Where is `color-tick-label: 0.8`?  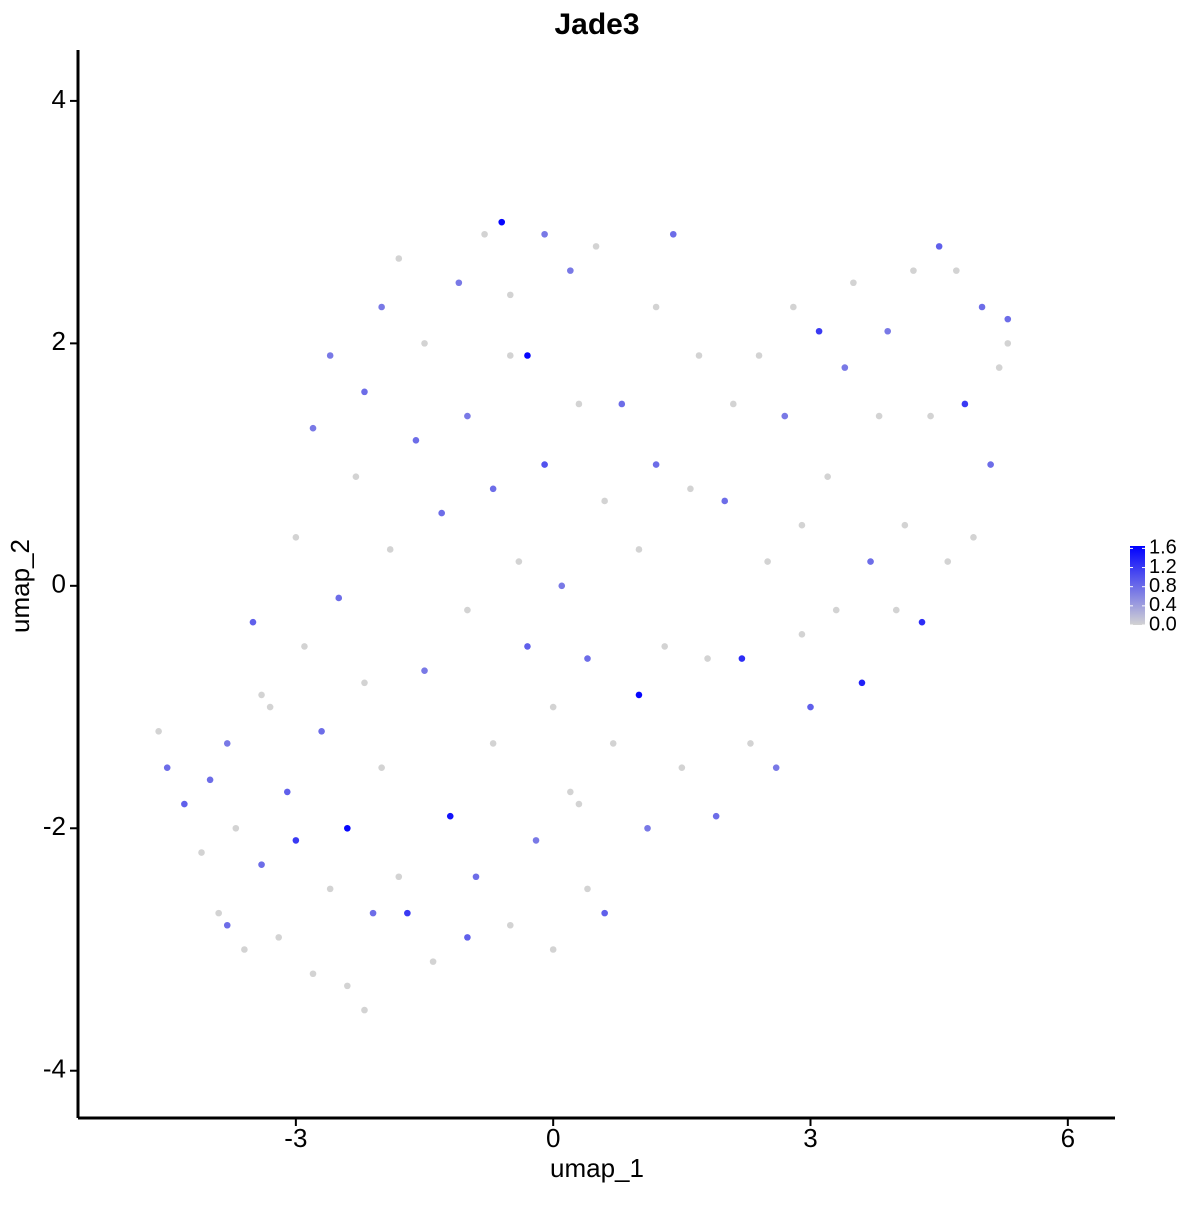
color-tick-label: 0.8 is located at coordinates (1163, 586).